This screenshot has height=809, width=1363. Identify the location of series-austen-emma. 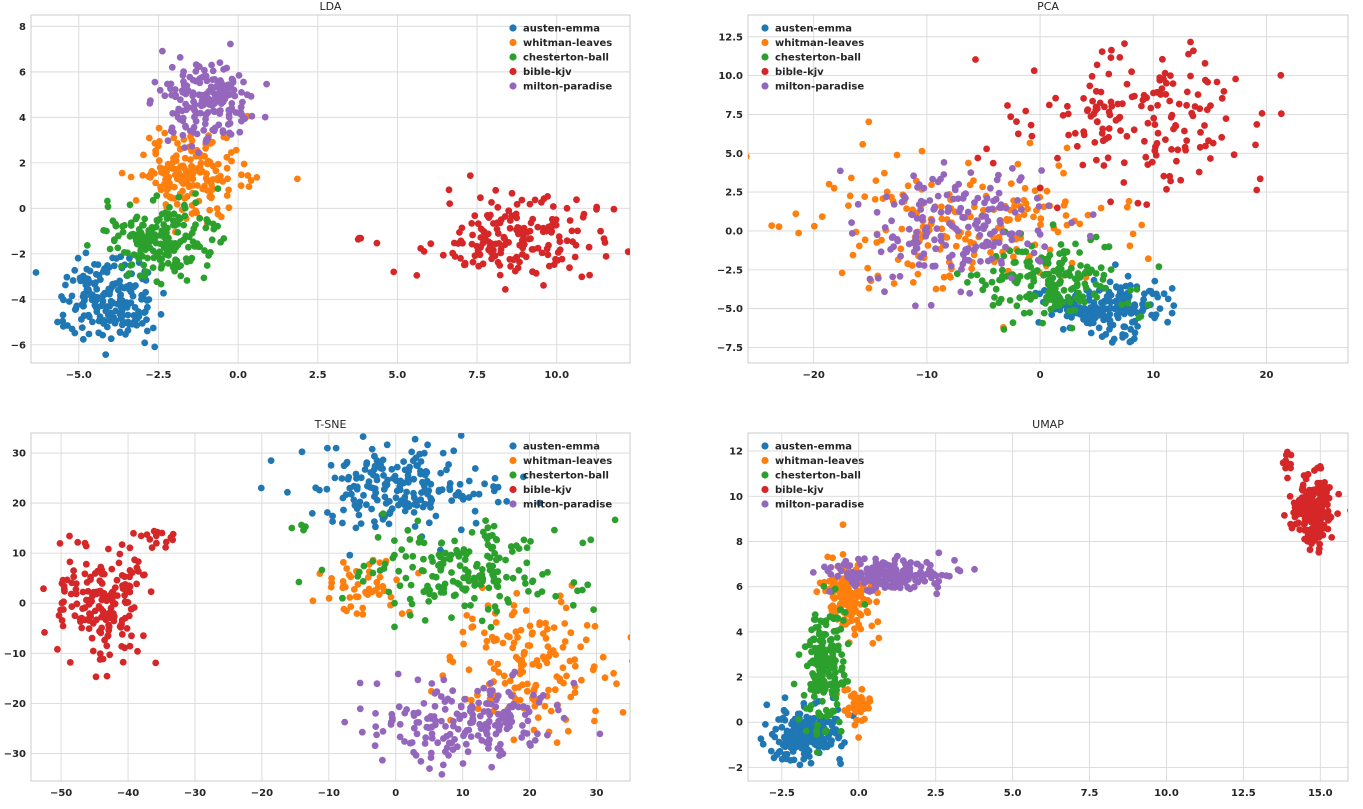
(400, 496).